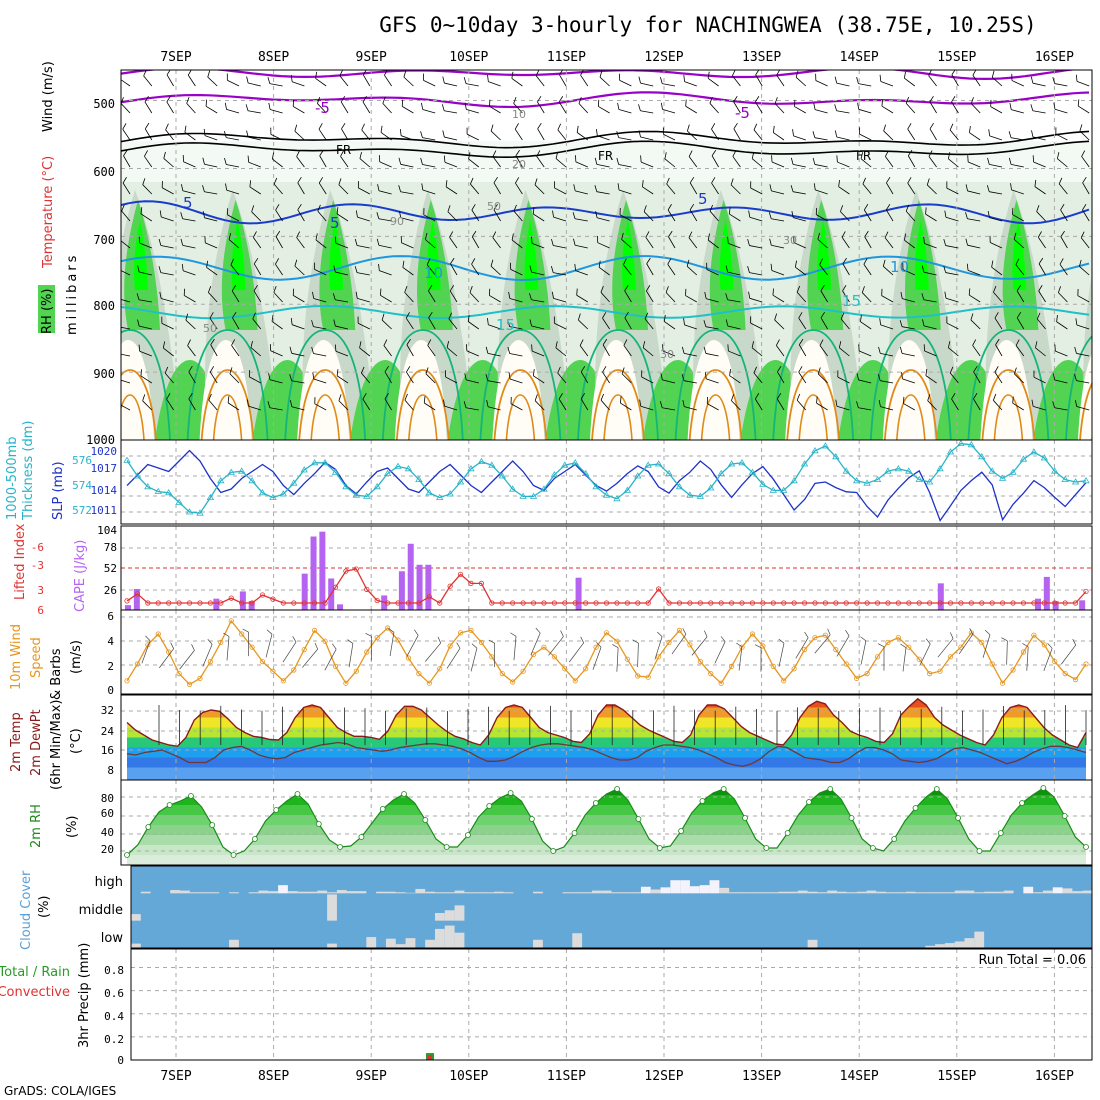 The height and width of the screenshot is (1100, 1100). Describe the element at coordinates (137, 390) in the screenshot. I see `dry-arch` at that location.